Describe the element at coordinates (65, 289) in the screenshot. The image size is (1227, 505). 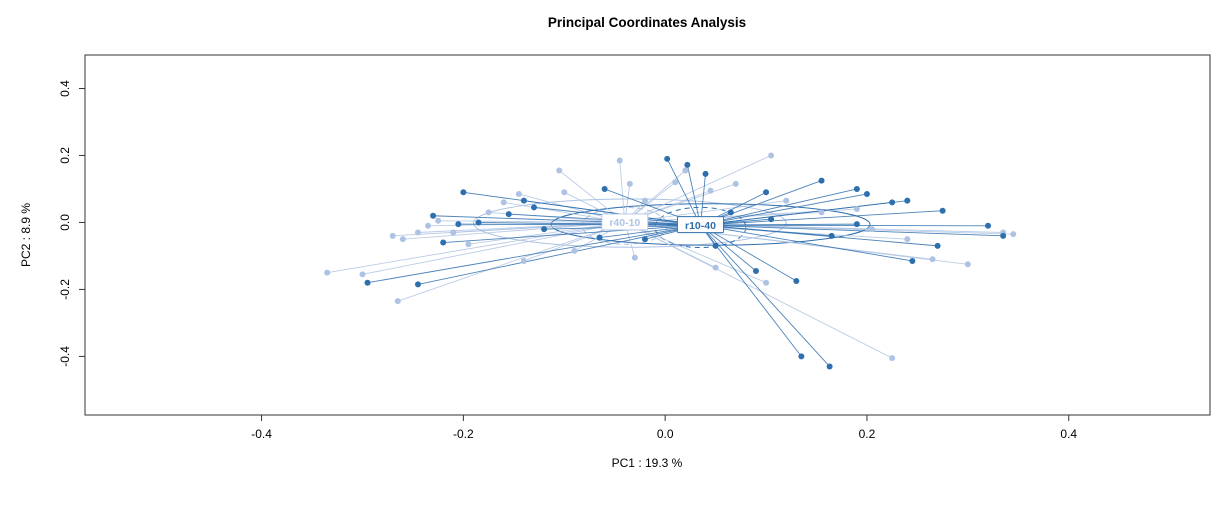
I see `y-tick-label: -0.2` at that location.